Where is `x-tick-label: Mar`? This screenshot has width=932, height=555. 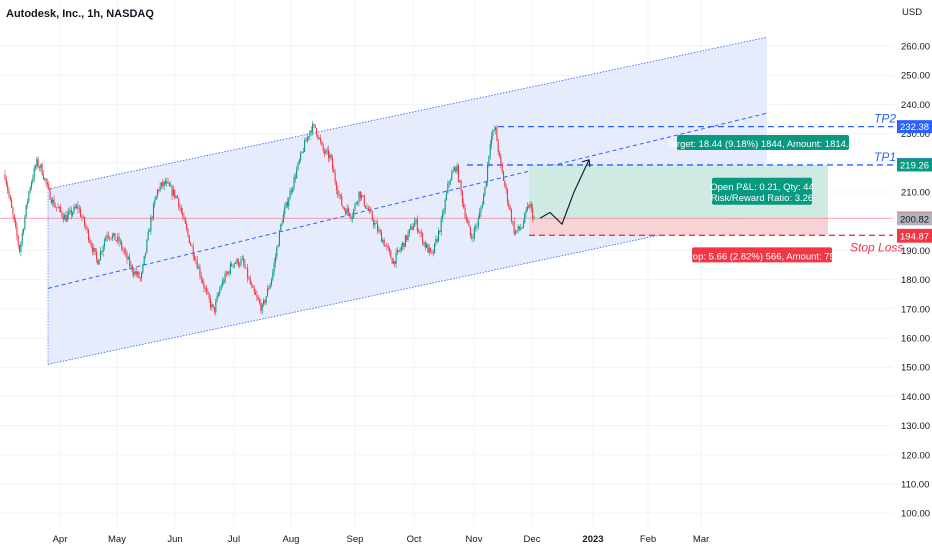
x-tick-label: Mar is located at coordinates (701, 539).